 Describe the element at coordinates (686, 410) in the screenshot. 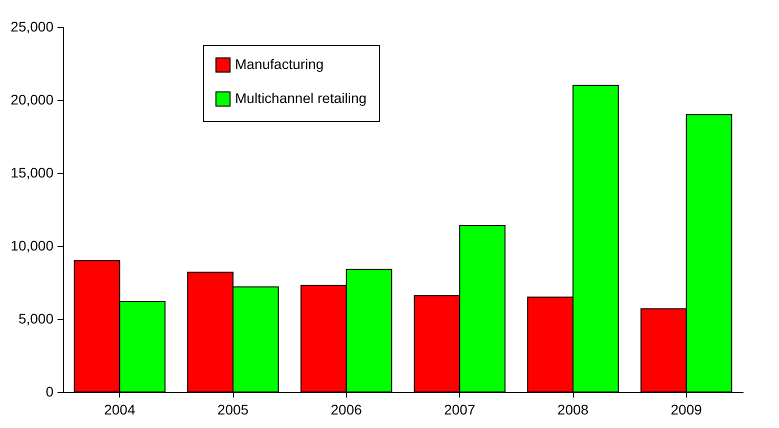

I see `x-tick-label: 2009` at that location.